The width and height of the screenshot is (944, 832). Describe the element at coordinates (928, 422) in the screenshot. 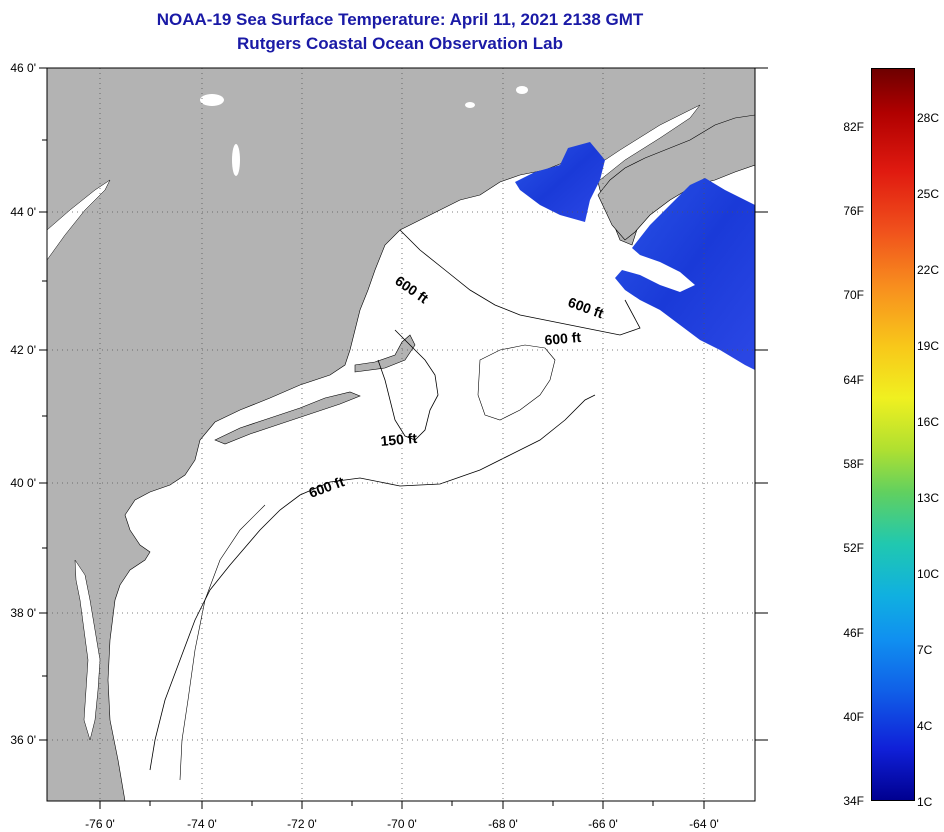

I see `colorbar-c-label: 16C` at that location.